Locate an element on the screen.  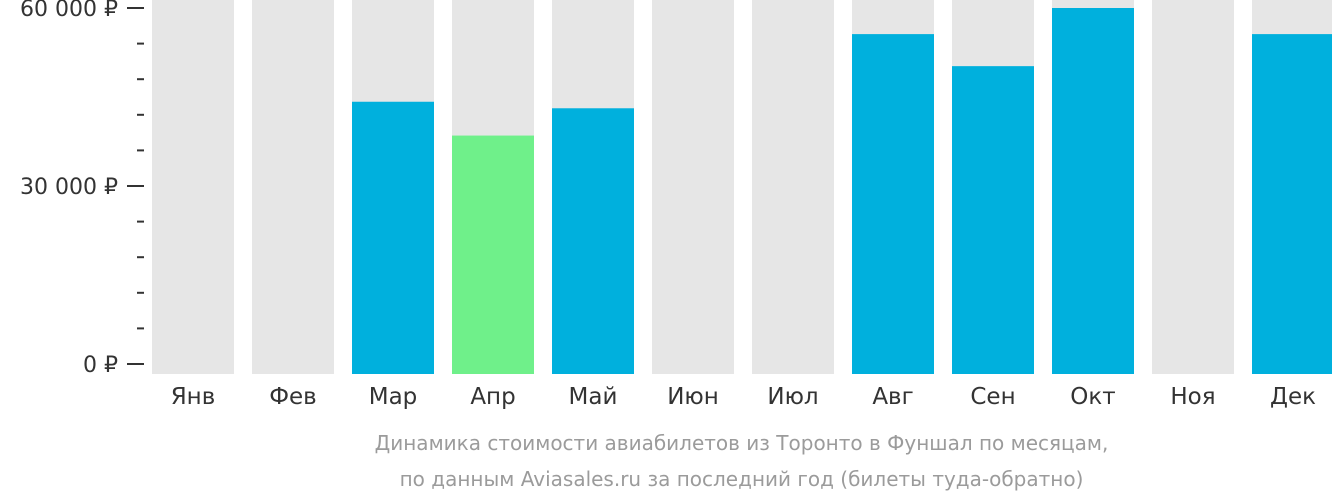
bar-highlight is located at coordinates (493, 254).